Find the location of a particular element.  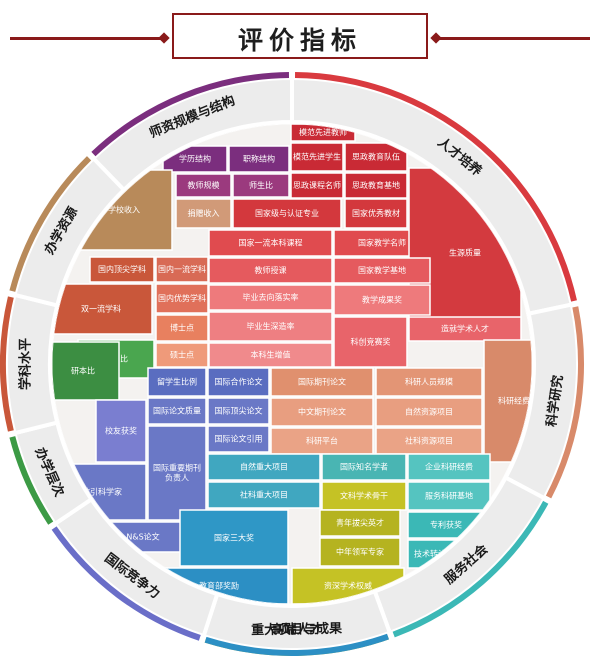

indicator-label: 国内一流学科 is located at coordinates (182, 269).